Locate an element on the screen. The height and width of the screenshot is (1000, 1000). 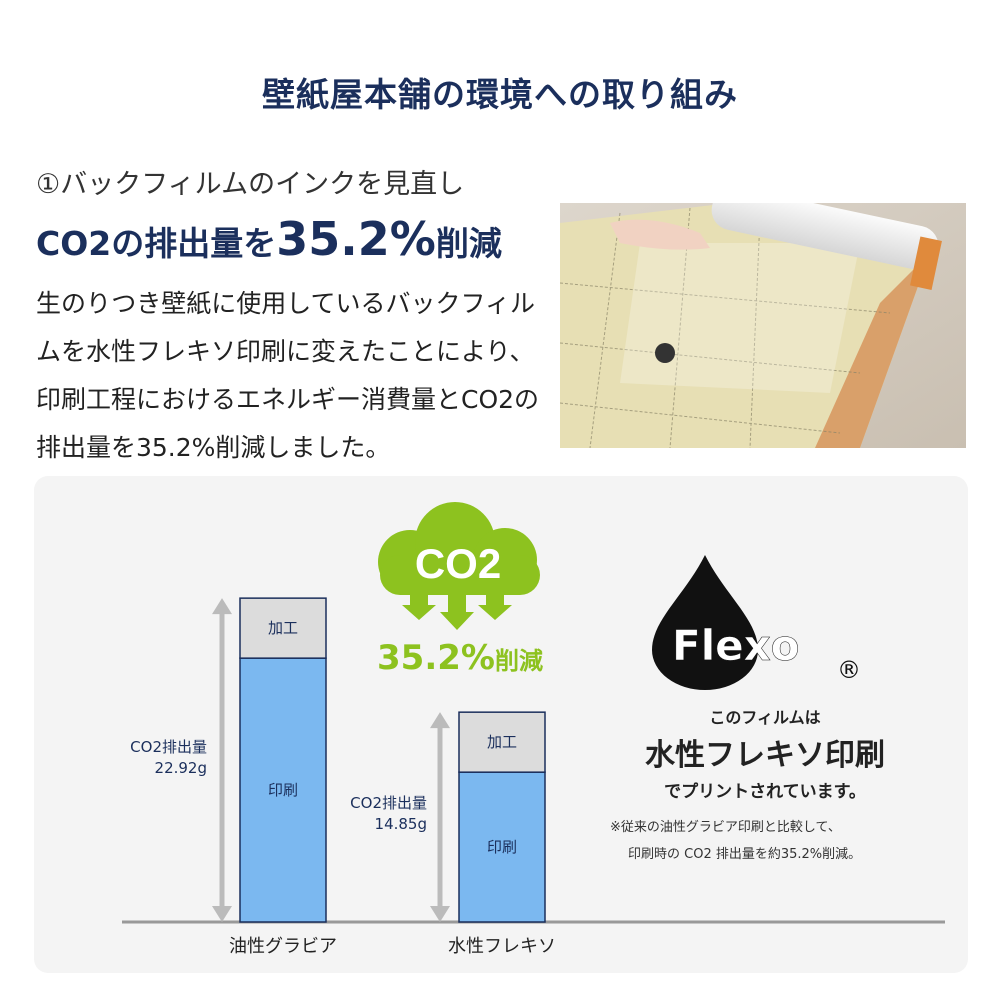
co2-cloud-icon: CO2 is located at coordinates (459, 566).